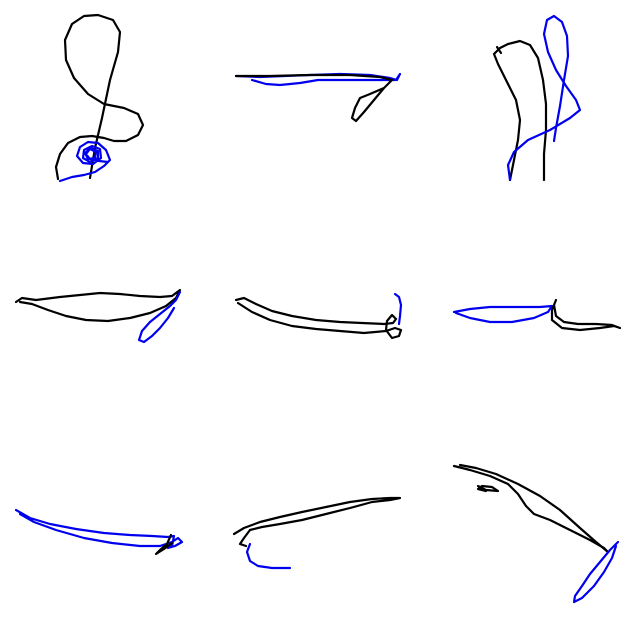 The image size is (636, 632). Describe the element at coordinates (586, 315) in the screenshot. I see `sketch-6-black-stroke` at that location.